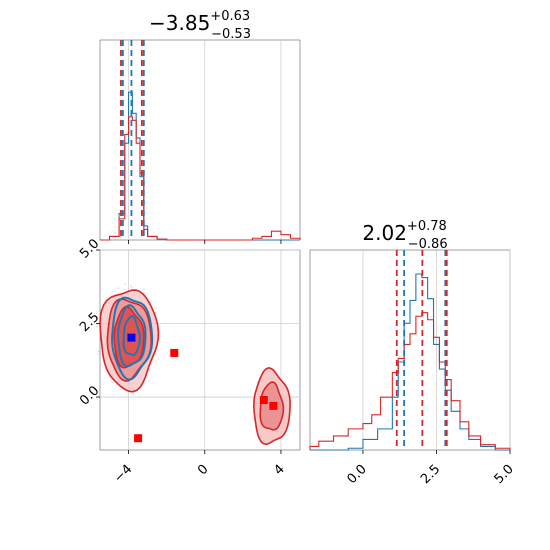 The image size is (550, 550). Describe the element at coordinates (179, 23) in the screenshot. I see `marginal-x-title-median: −3.85` at that location.